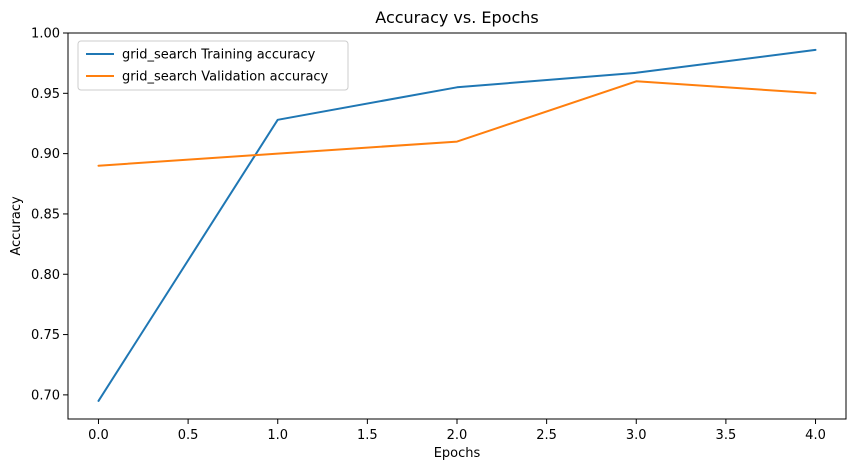  What do you see at coordinates (457, 435) in the screenshot?
I see `x-tick-label: 2.0` at bounding box center [457, 435].